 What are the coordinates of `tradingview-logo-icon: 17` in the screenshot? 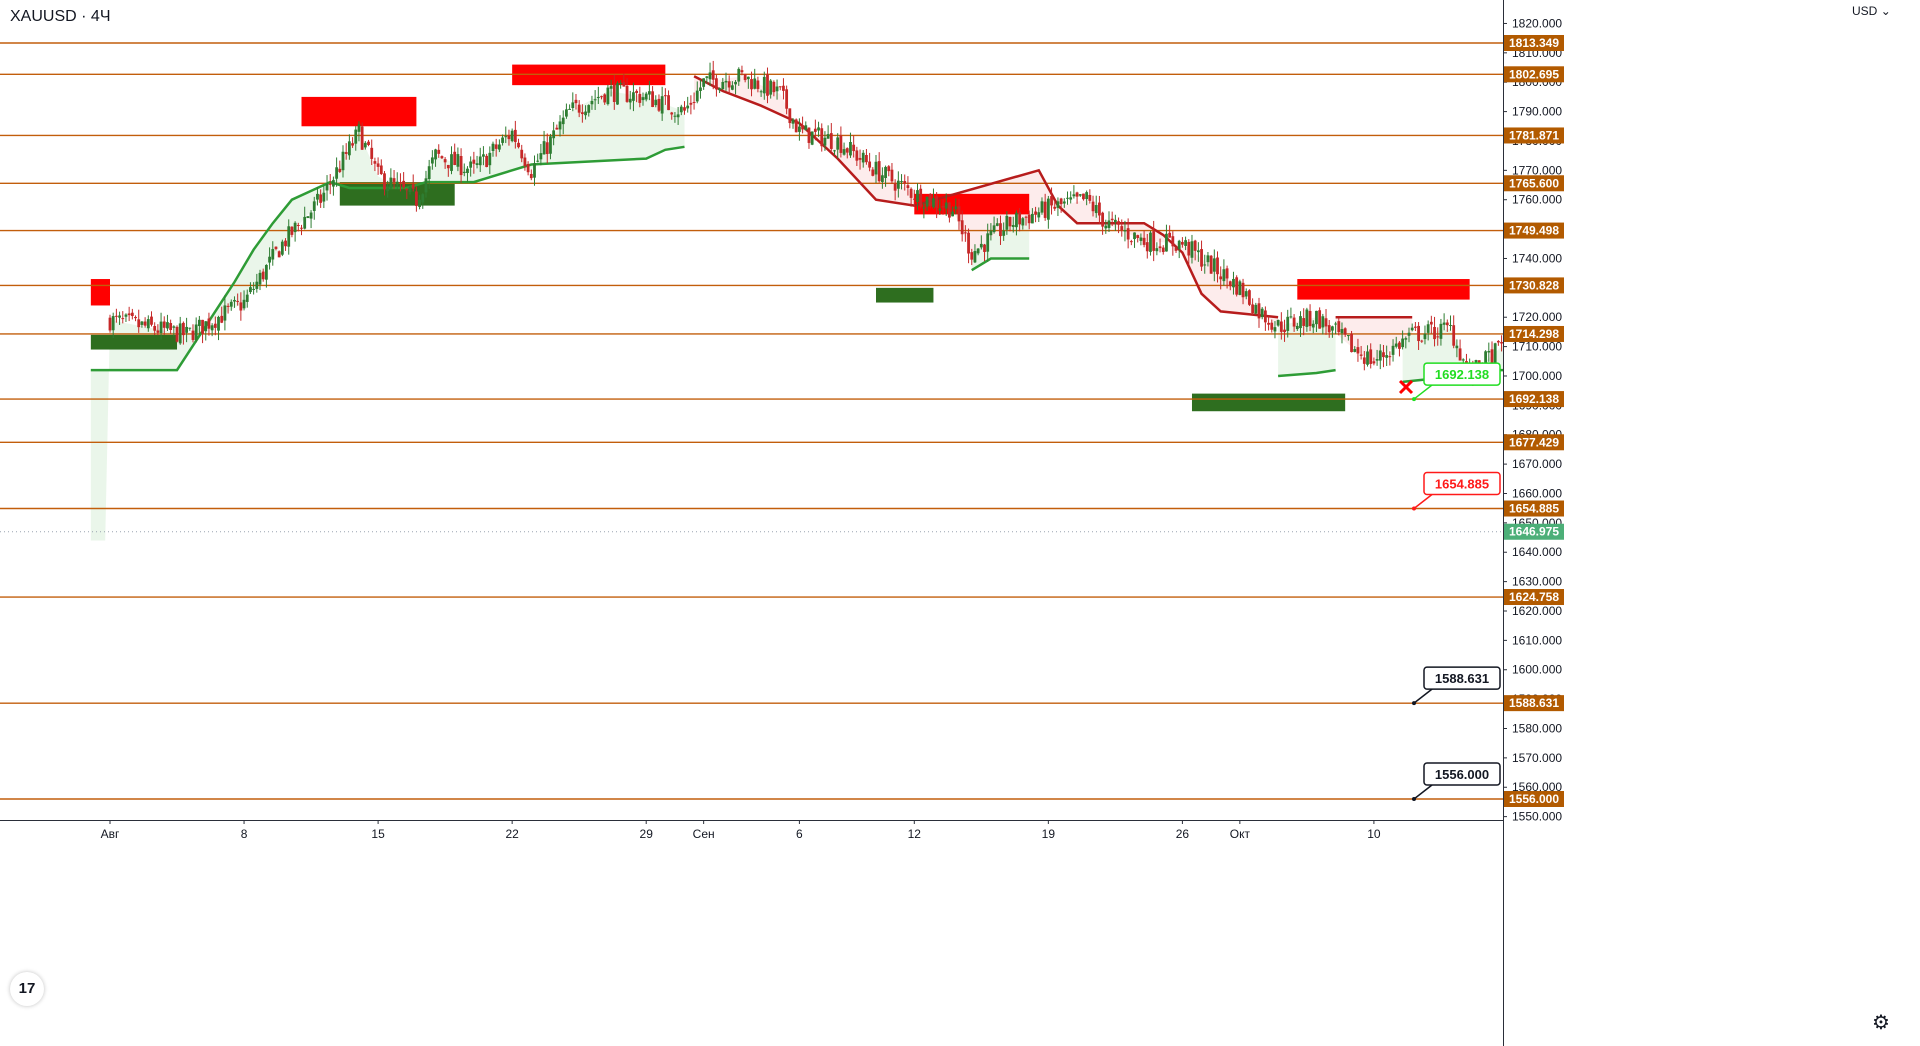 It's located at (27, 989).